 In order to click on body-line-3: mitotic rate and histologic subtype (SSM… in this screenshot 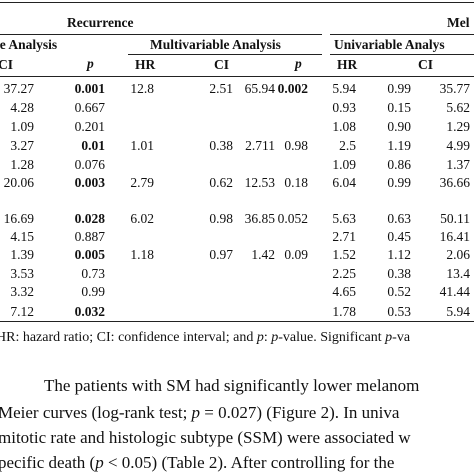, I will do `click(205, 437)`.